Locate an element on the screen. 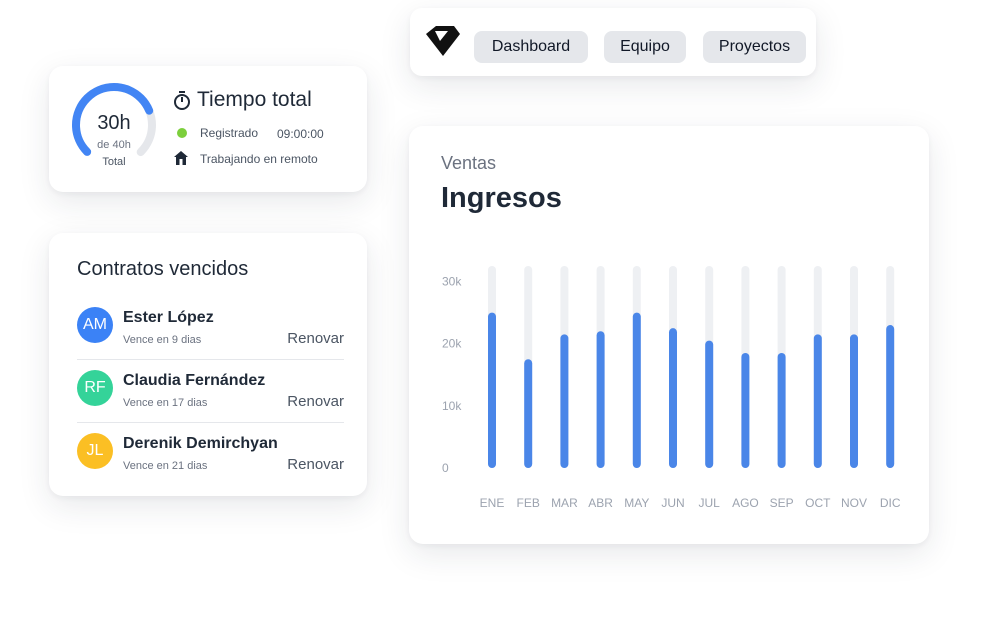 This screenshot has height=641, width=983. avatar: AM is located at coordinates (95, 325).